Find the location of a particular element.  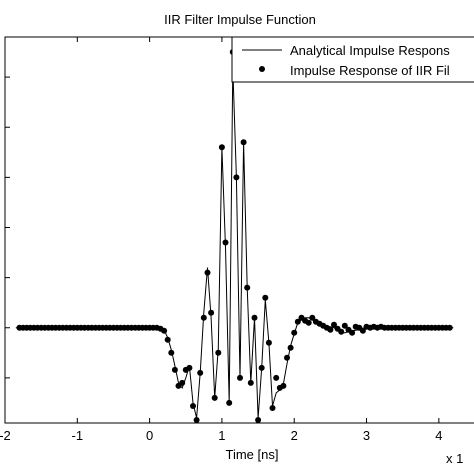

x-tick-label-5: 3 is located at coordinates (366, 435).